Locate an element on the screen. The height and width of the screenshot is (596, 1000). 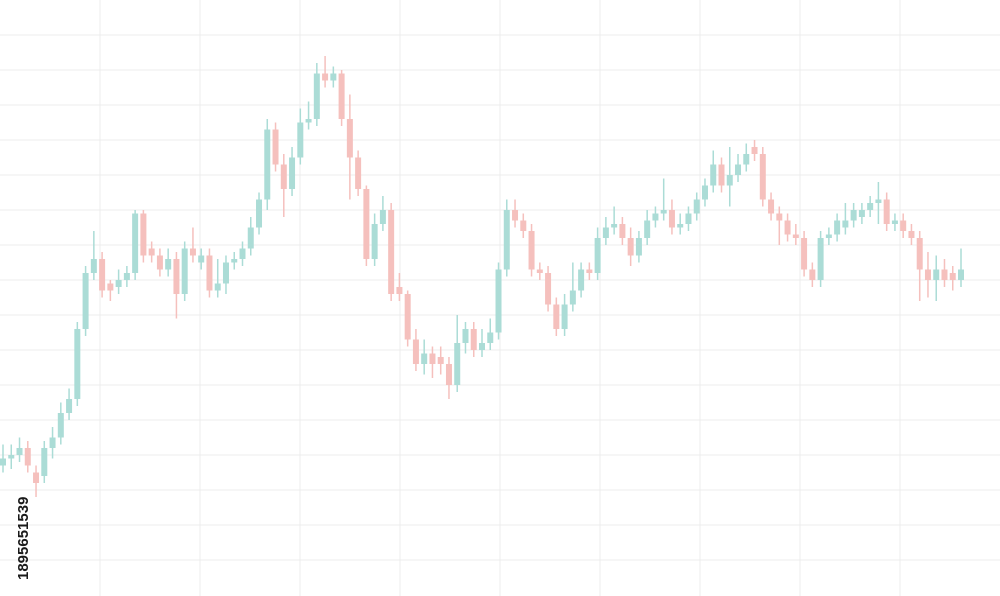
image-id: 1895651539 is located at coordinates (23, 538).